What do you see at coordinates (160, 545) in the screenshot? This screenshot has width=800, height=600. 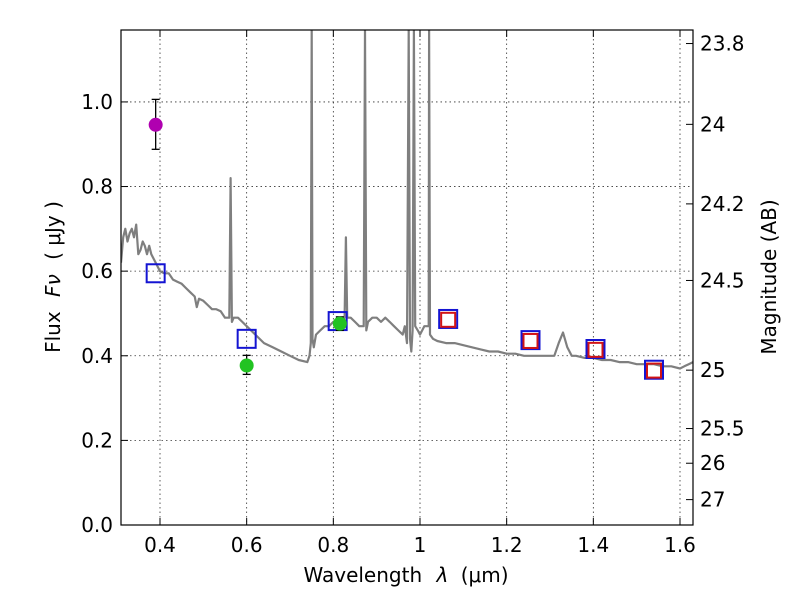 I see `x-tick-label-0: 0.4` at bounding box center [160, 545].